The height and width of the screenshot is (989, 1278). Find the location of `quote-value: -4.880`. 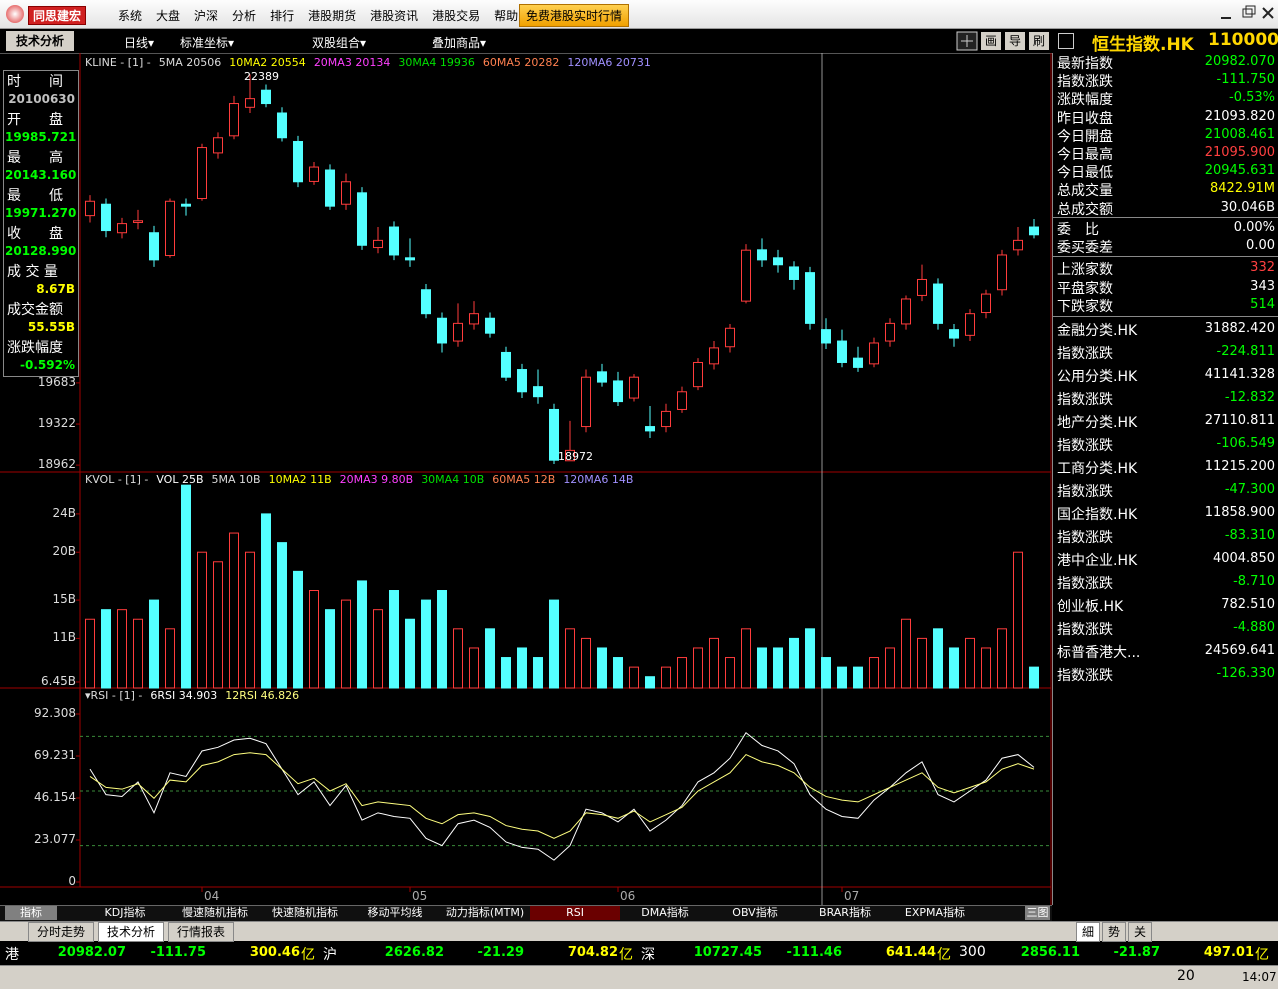

quote-value: -4.880 is located at coordinates (1254, 627).